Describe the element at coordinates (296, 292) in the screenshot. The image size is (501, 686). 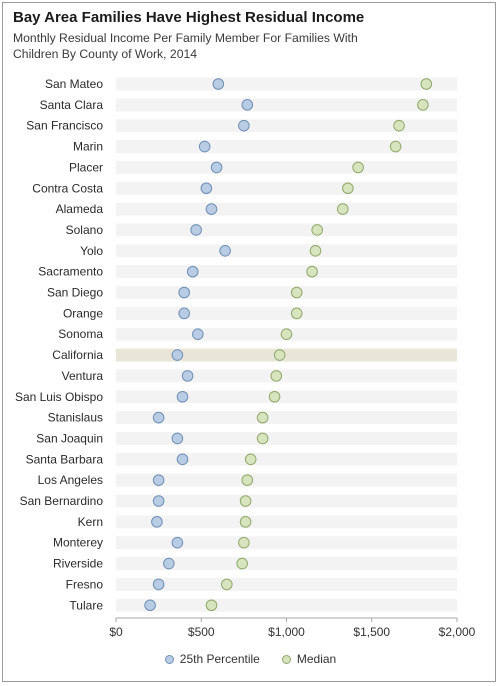
I see `dot-median-san-diego` at that location.